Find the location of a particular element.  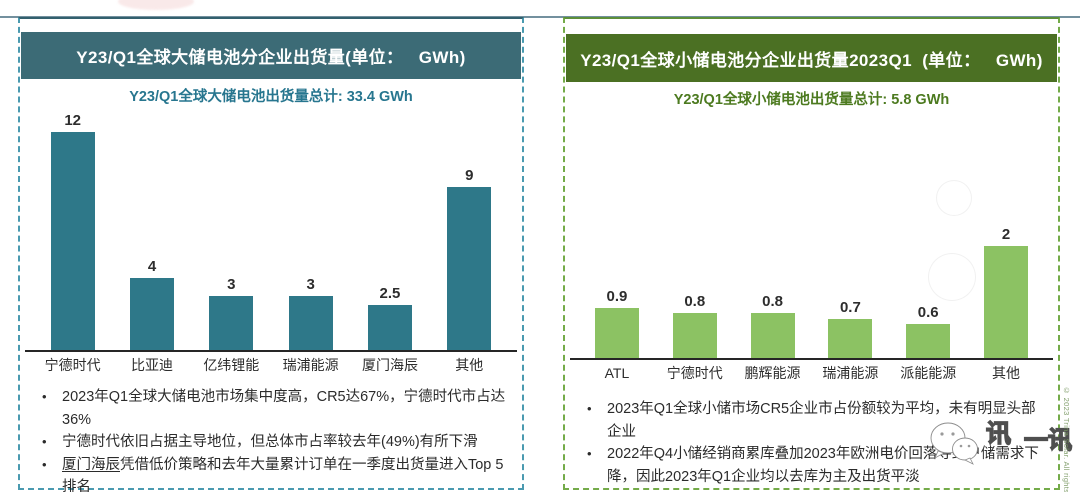

bullet-item: • 2023年Q1全球大储电池市场集中度高，CR5达67%，宁德时代市占达36% is located at coordinates (276, 408).